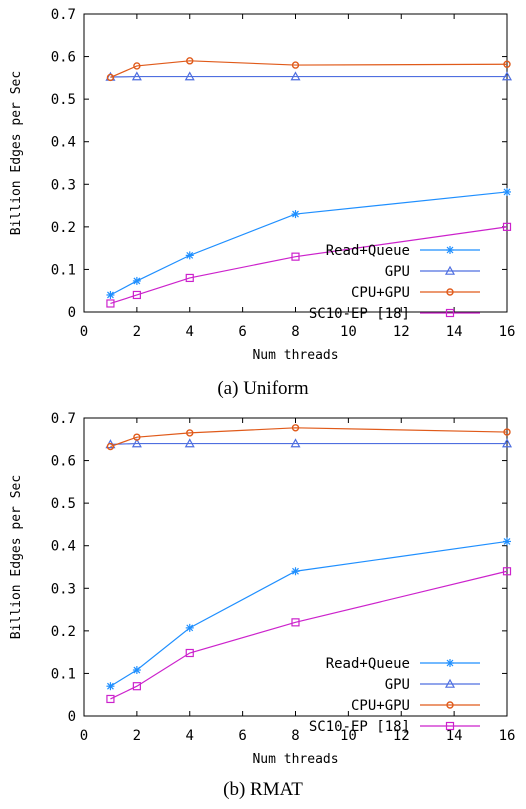  What do you see at coordinates (309, 635) in the screenshot?
I see `series-sc10-ep-18-` at bounding box center [309, 635].